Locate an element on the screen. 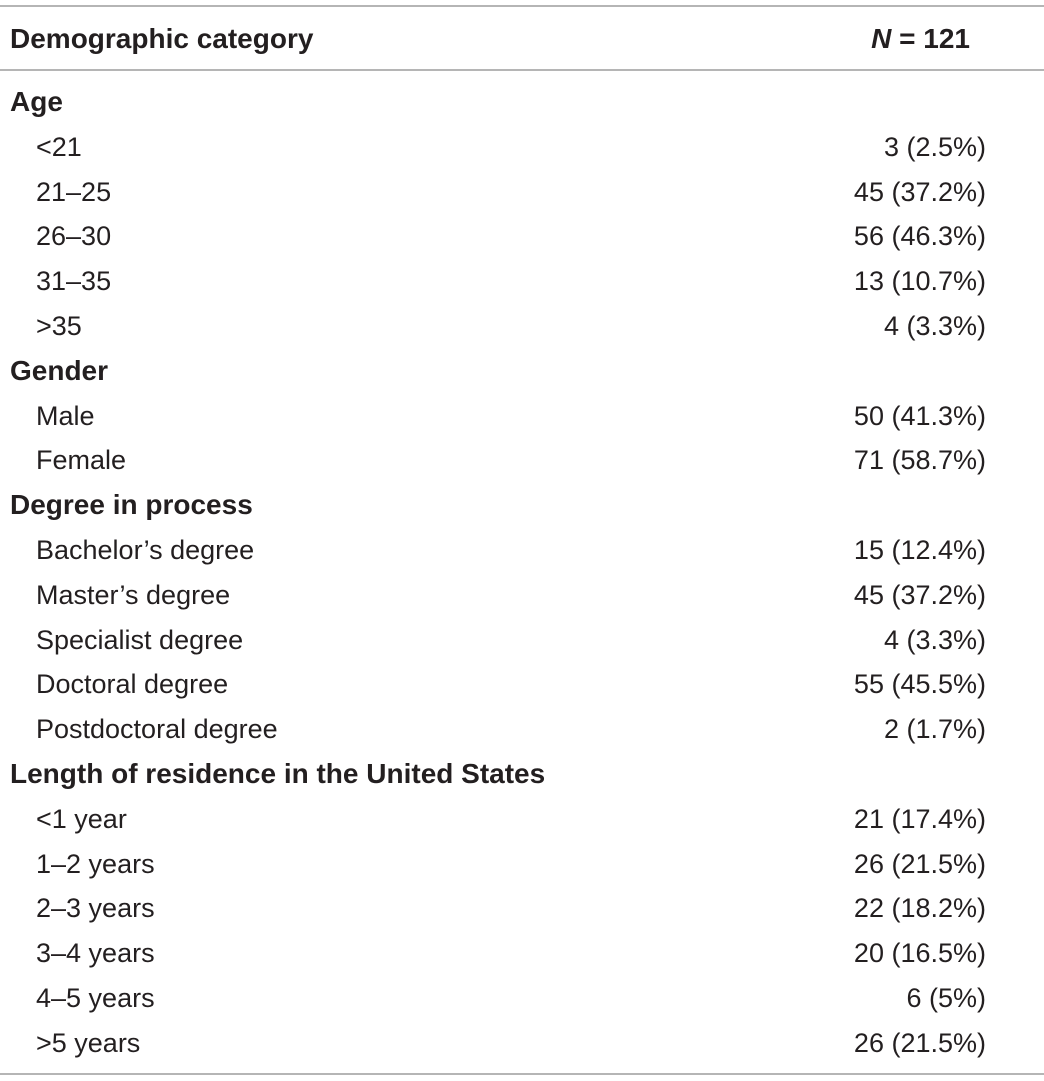  header-n-value: = 121 is located at coordinates (930, 38).